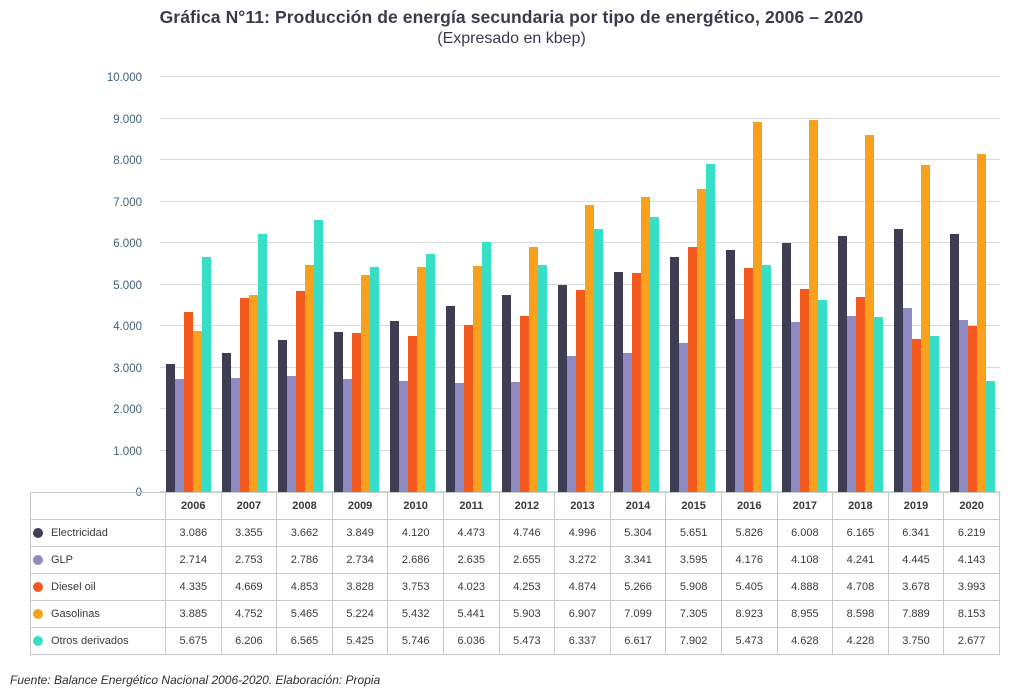  I want to click on year-header-cell: 2007, so click(249, 506).